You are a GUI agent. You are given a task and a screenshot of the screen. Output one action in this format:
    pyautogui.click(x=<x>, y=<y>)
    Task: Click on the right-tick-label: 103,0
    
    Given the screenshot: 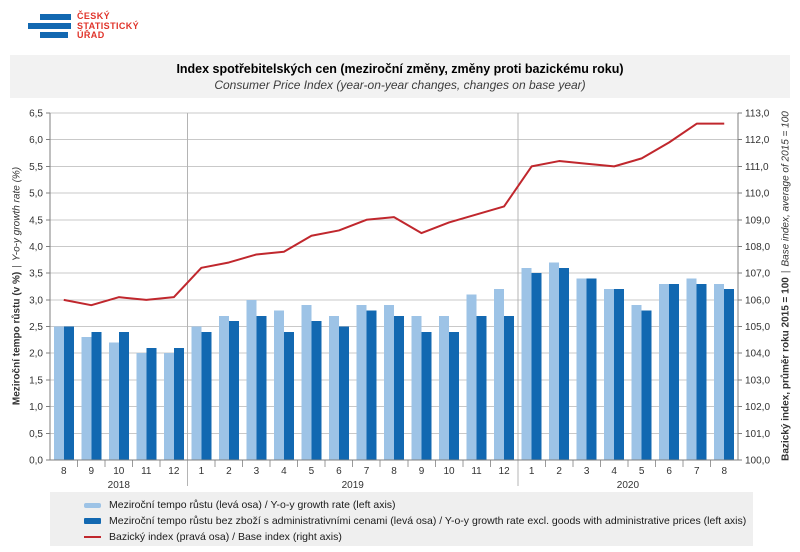 What is the action you would take?
    pyautogui.click(x=757, y=380)
    